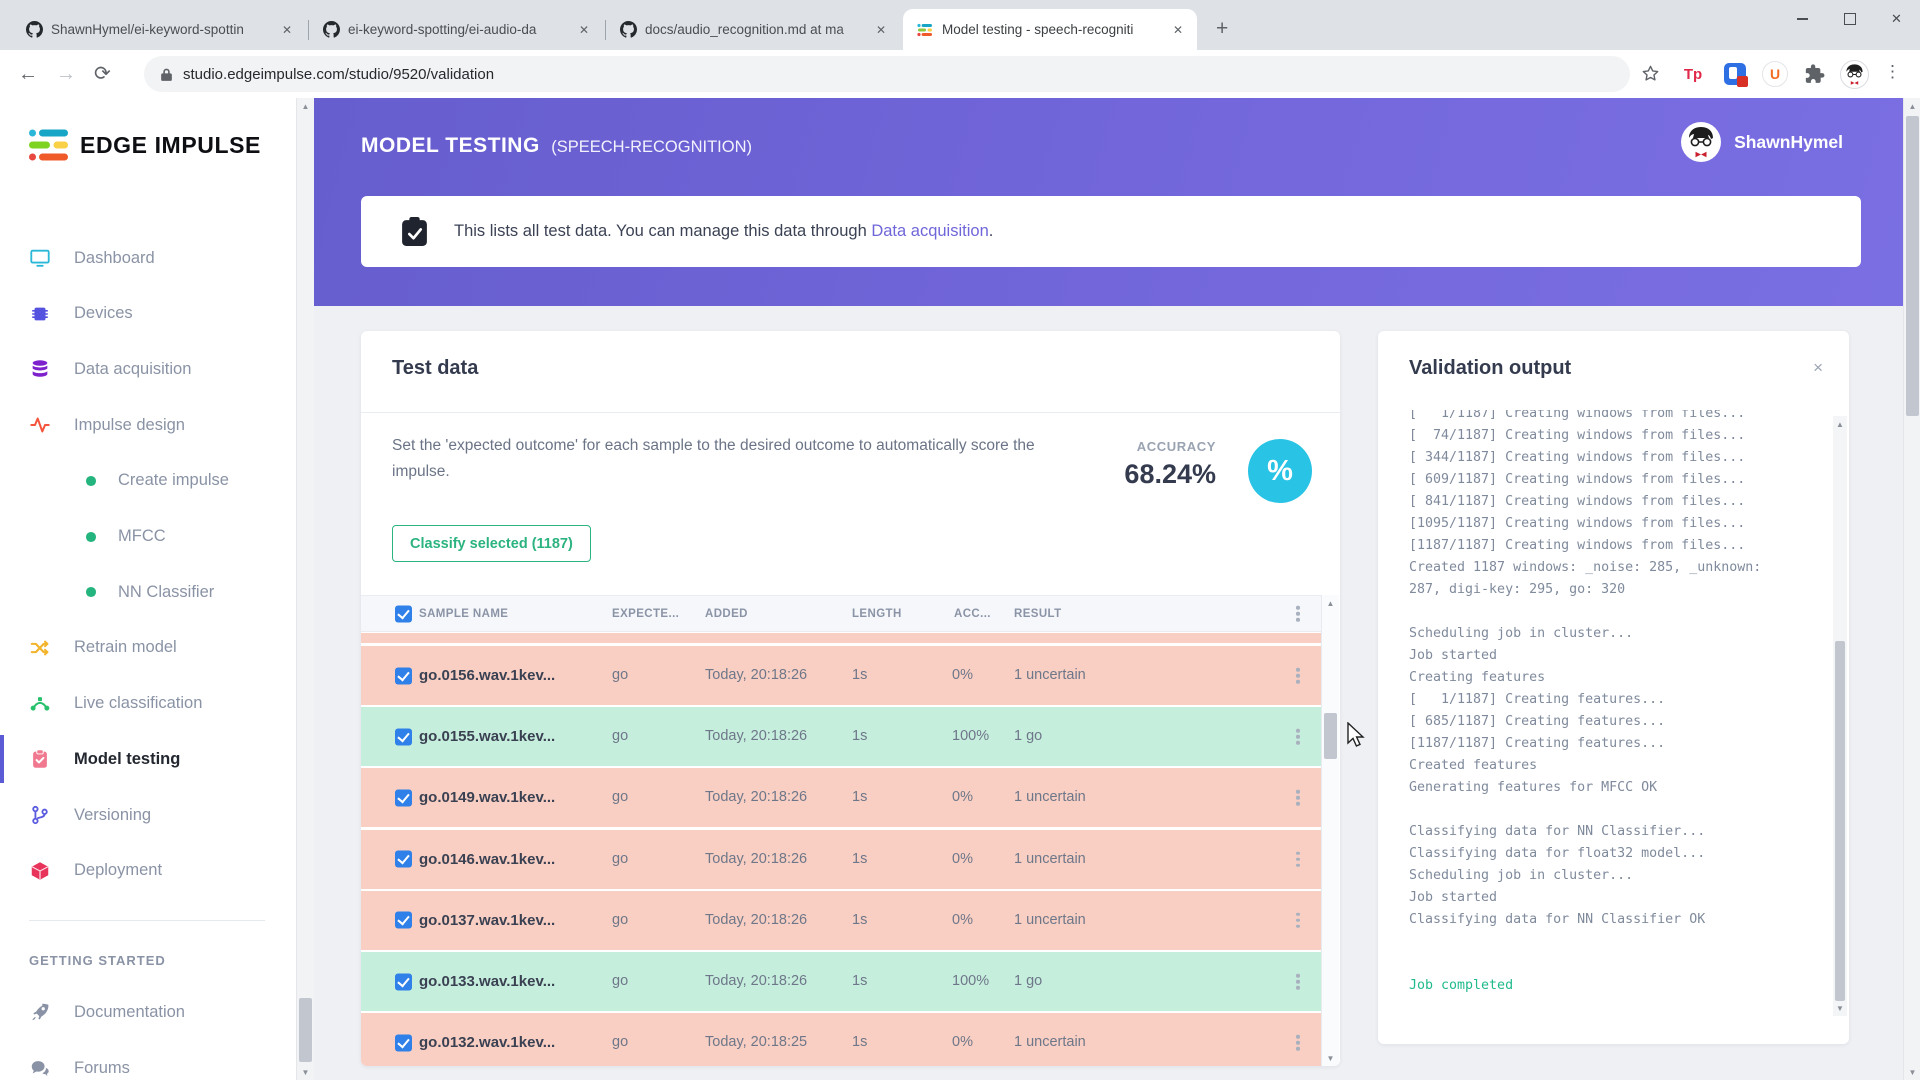 The width and height of the screenshot is (1920, 1080). Describe the element at coordinates (1814, 74) in the screenshot. I see `extensions-puzzle-icon` at that location.